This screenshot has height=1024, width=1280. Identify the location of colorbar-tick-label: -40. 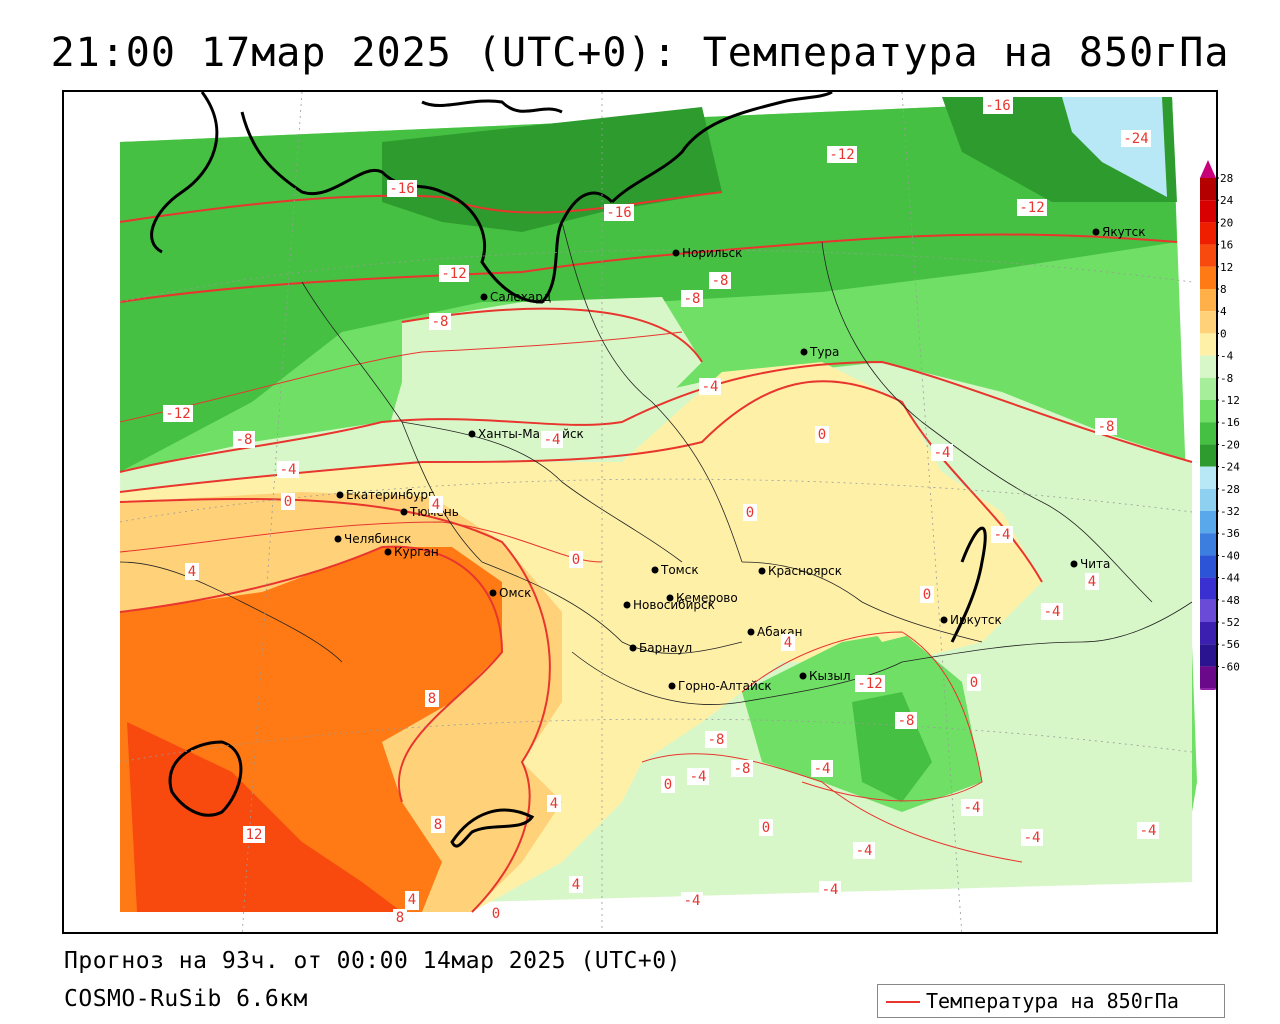
(1230, 555).